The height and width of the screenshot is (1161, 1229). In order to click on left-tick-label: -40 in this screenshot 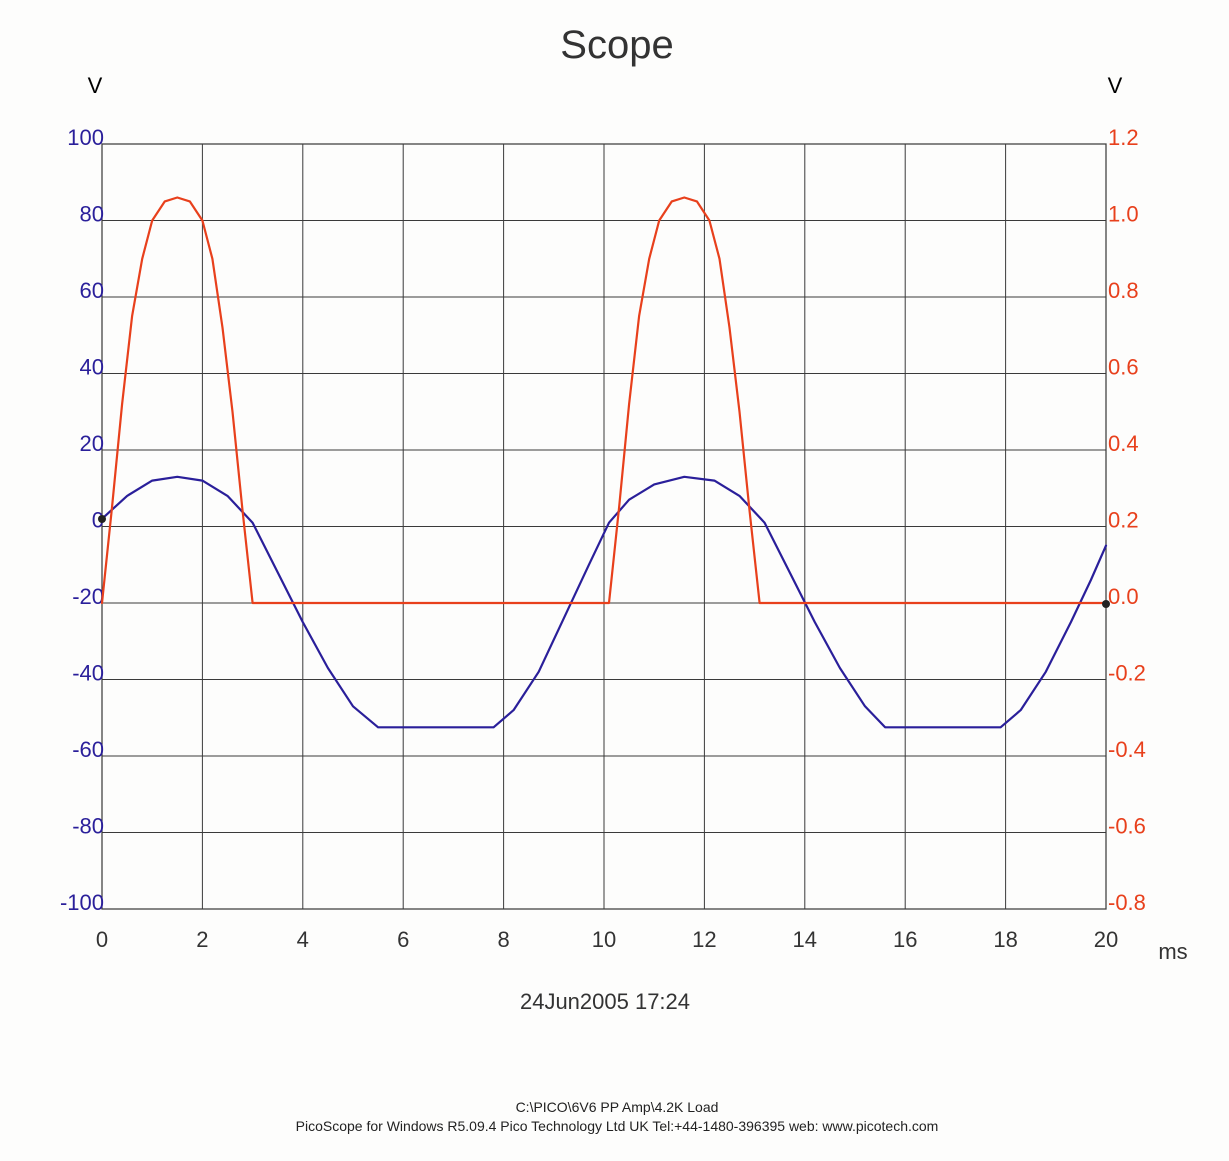, I will do `click(88, 673)`.